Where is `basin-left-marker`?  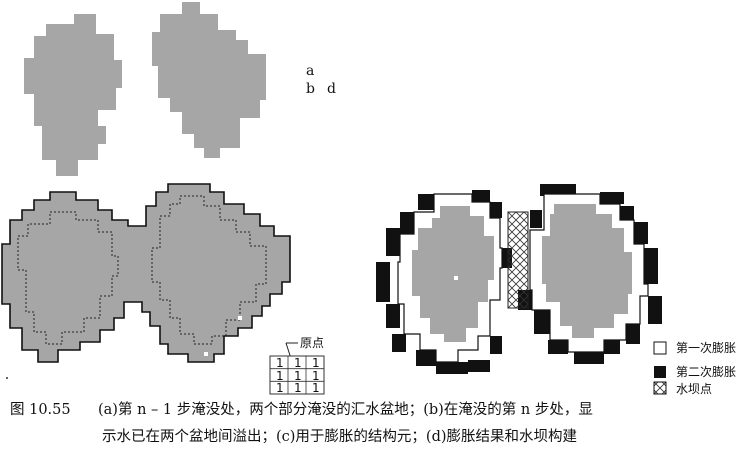
basin-left-marker is located at coordinates (456, 278).